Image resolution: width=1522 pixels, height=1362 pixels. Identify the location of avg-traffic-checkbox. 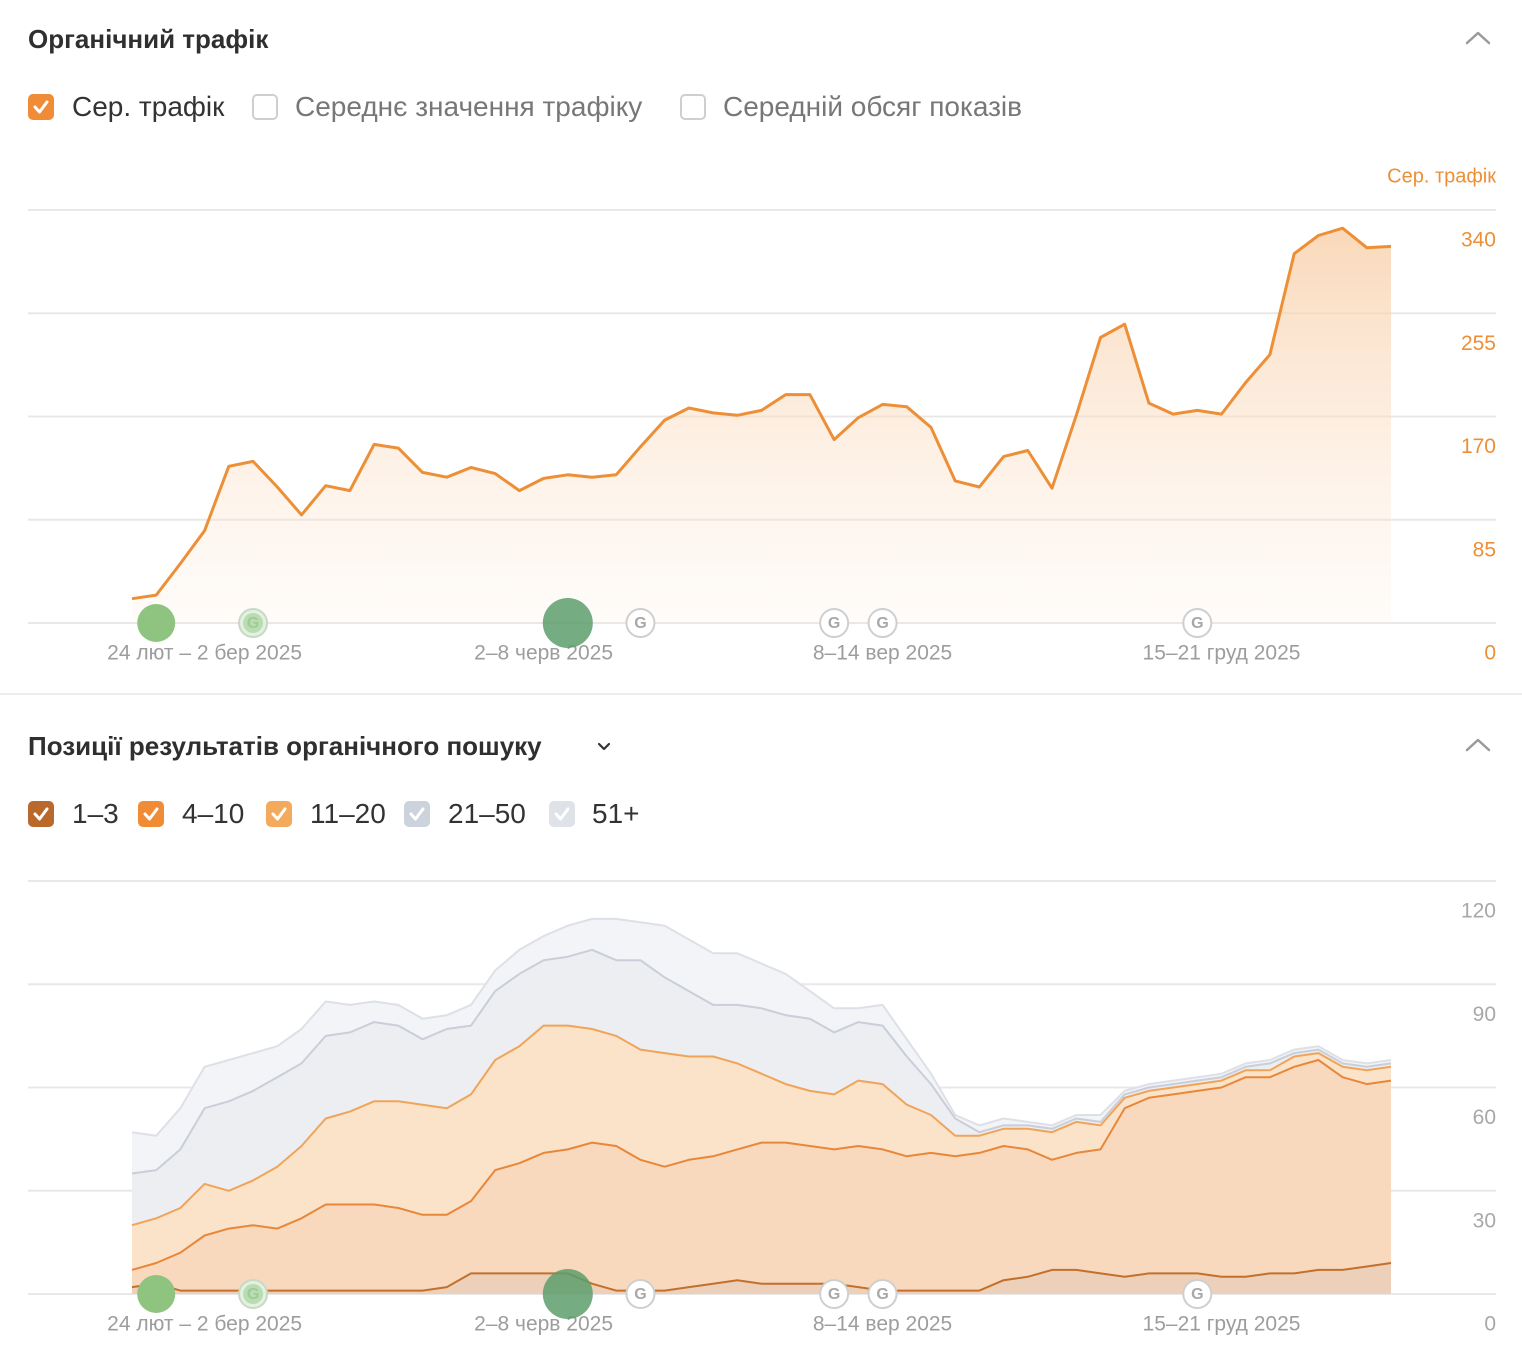
(41, 107).